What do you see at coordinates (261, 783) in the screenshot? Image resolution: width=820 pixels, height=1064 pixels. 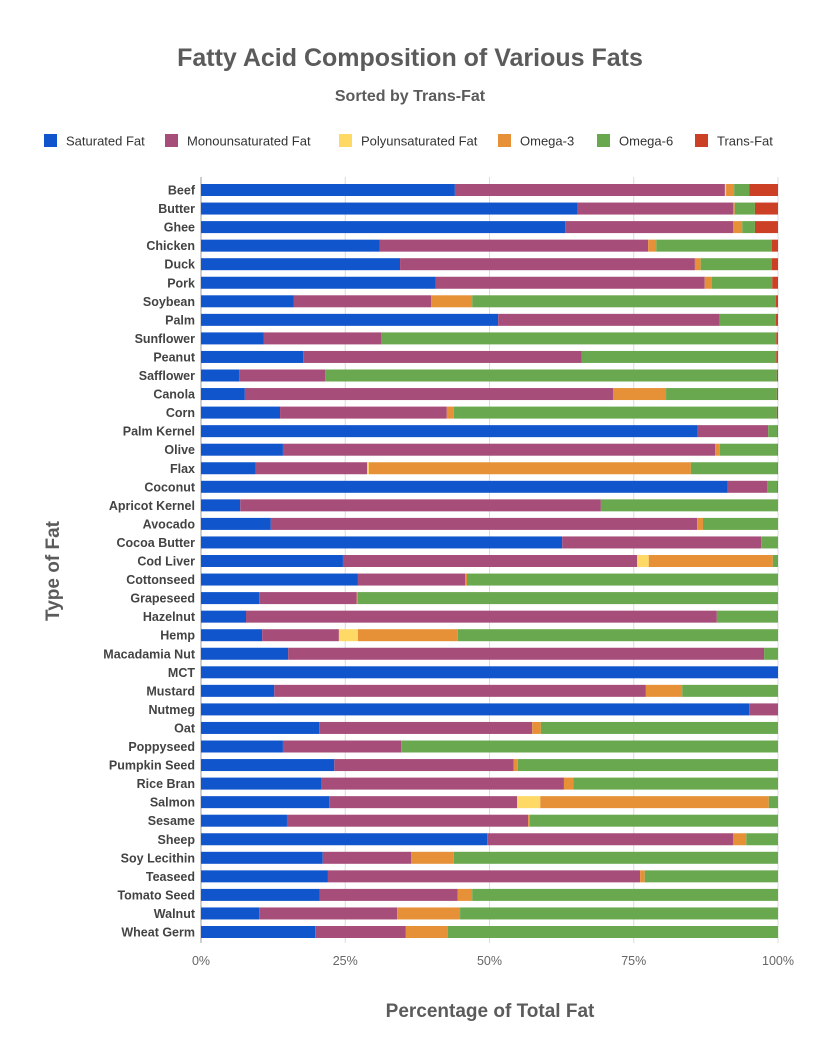 I see `bar-rice-bran-saturated-fat` at bounding box center [261, 783].